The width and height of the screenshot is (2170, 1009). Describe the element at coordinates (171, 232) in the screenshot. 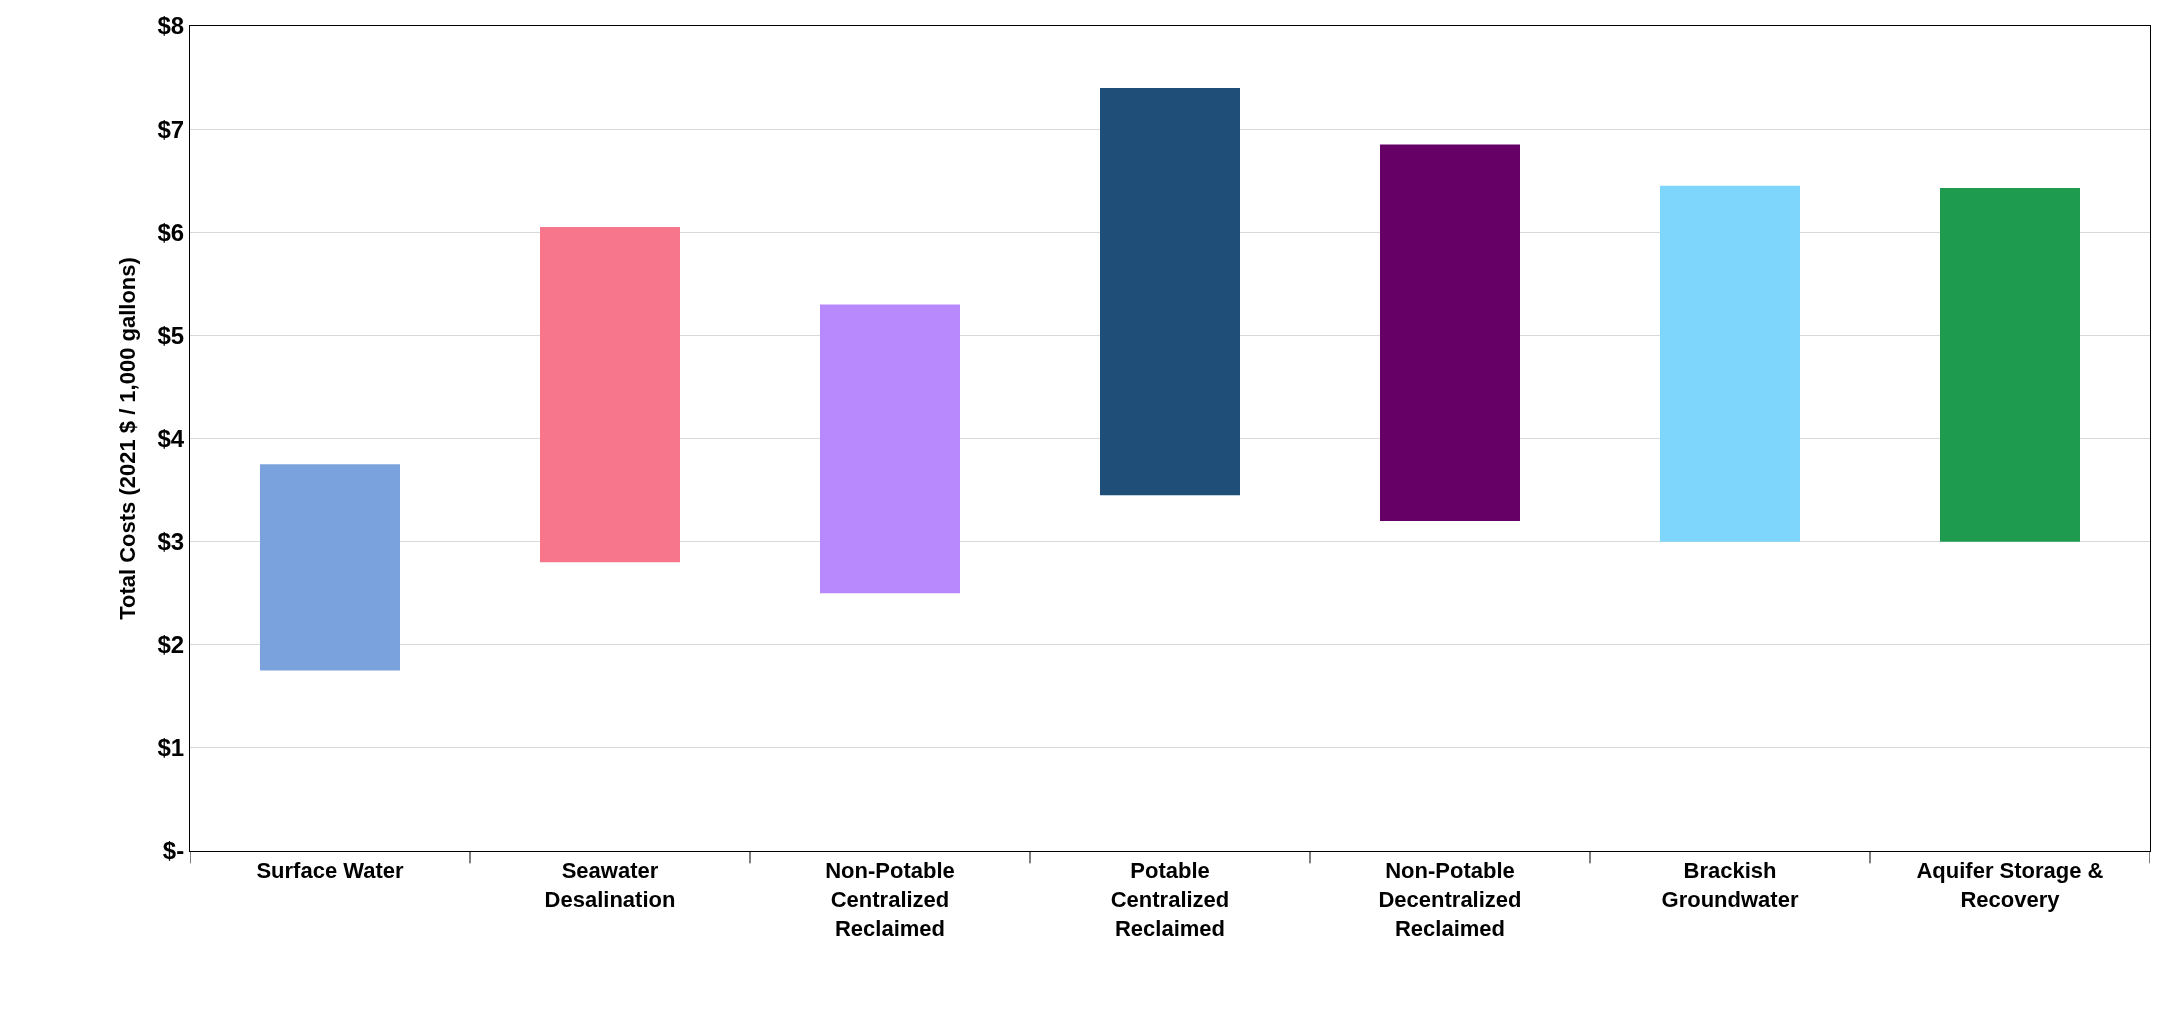

I see `y-tick-label: $6` at that location.